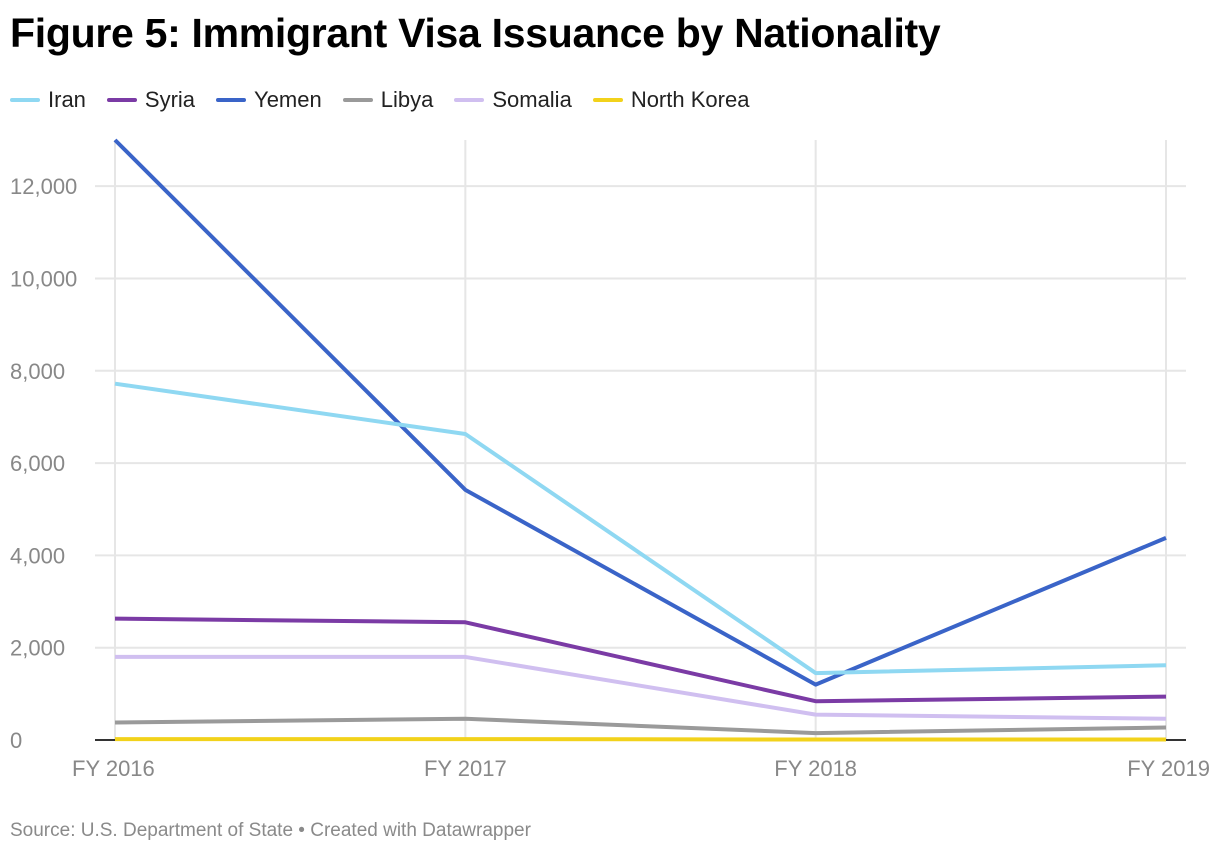 This screenshot has width=1220, height=856. What do you see at coordinates (113, 768) in the screenshot?
I see `x-tick-label: FY 2016` at bounding box center [113, 768].